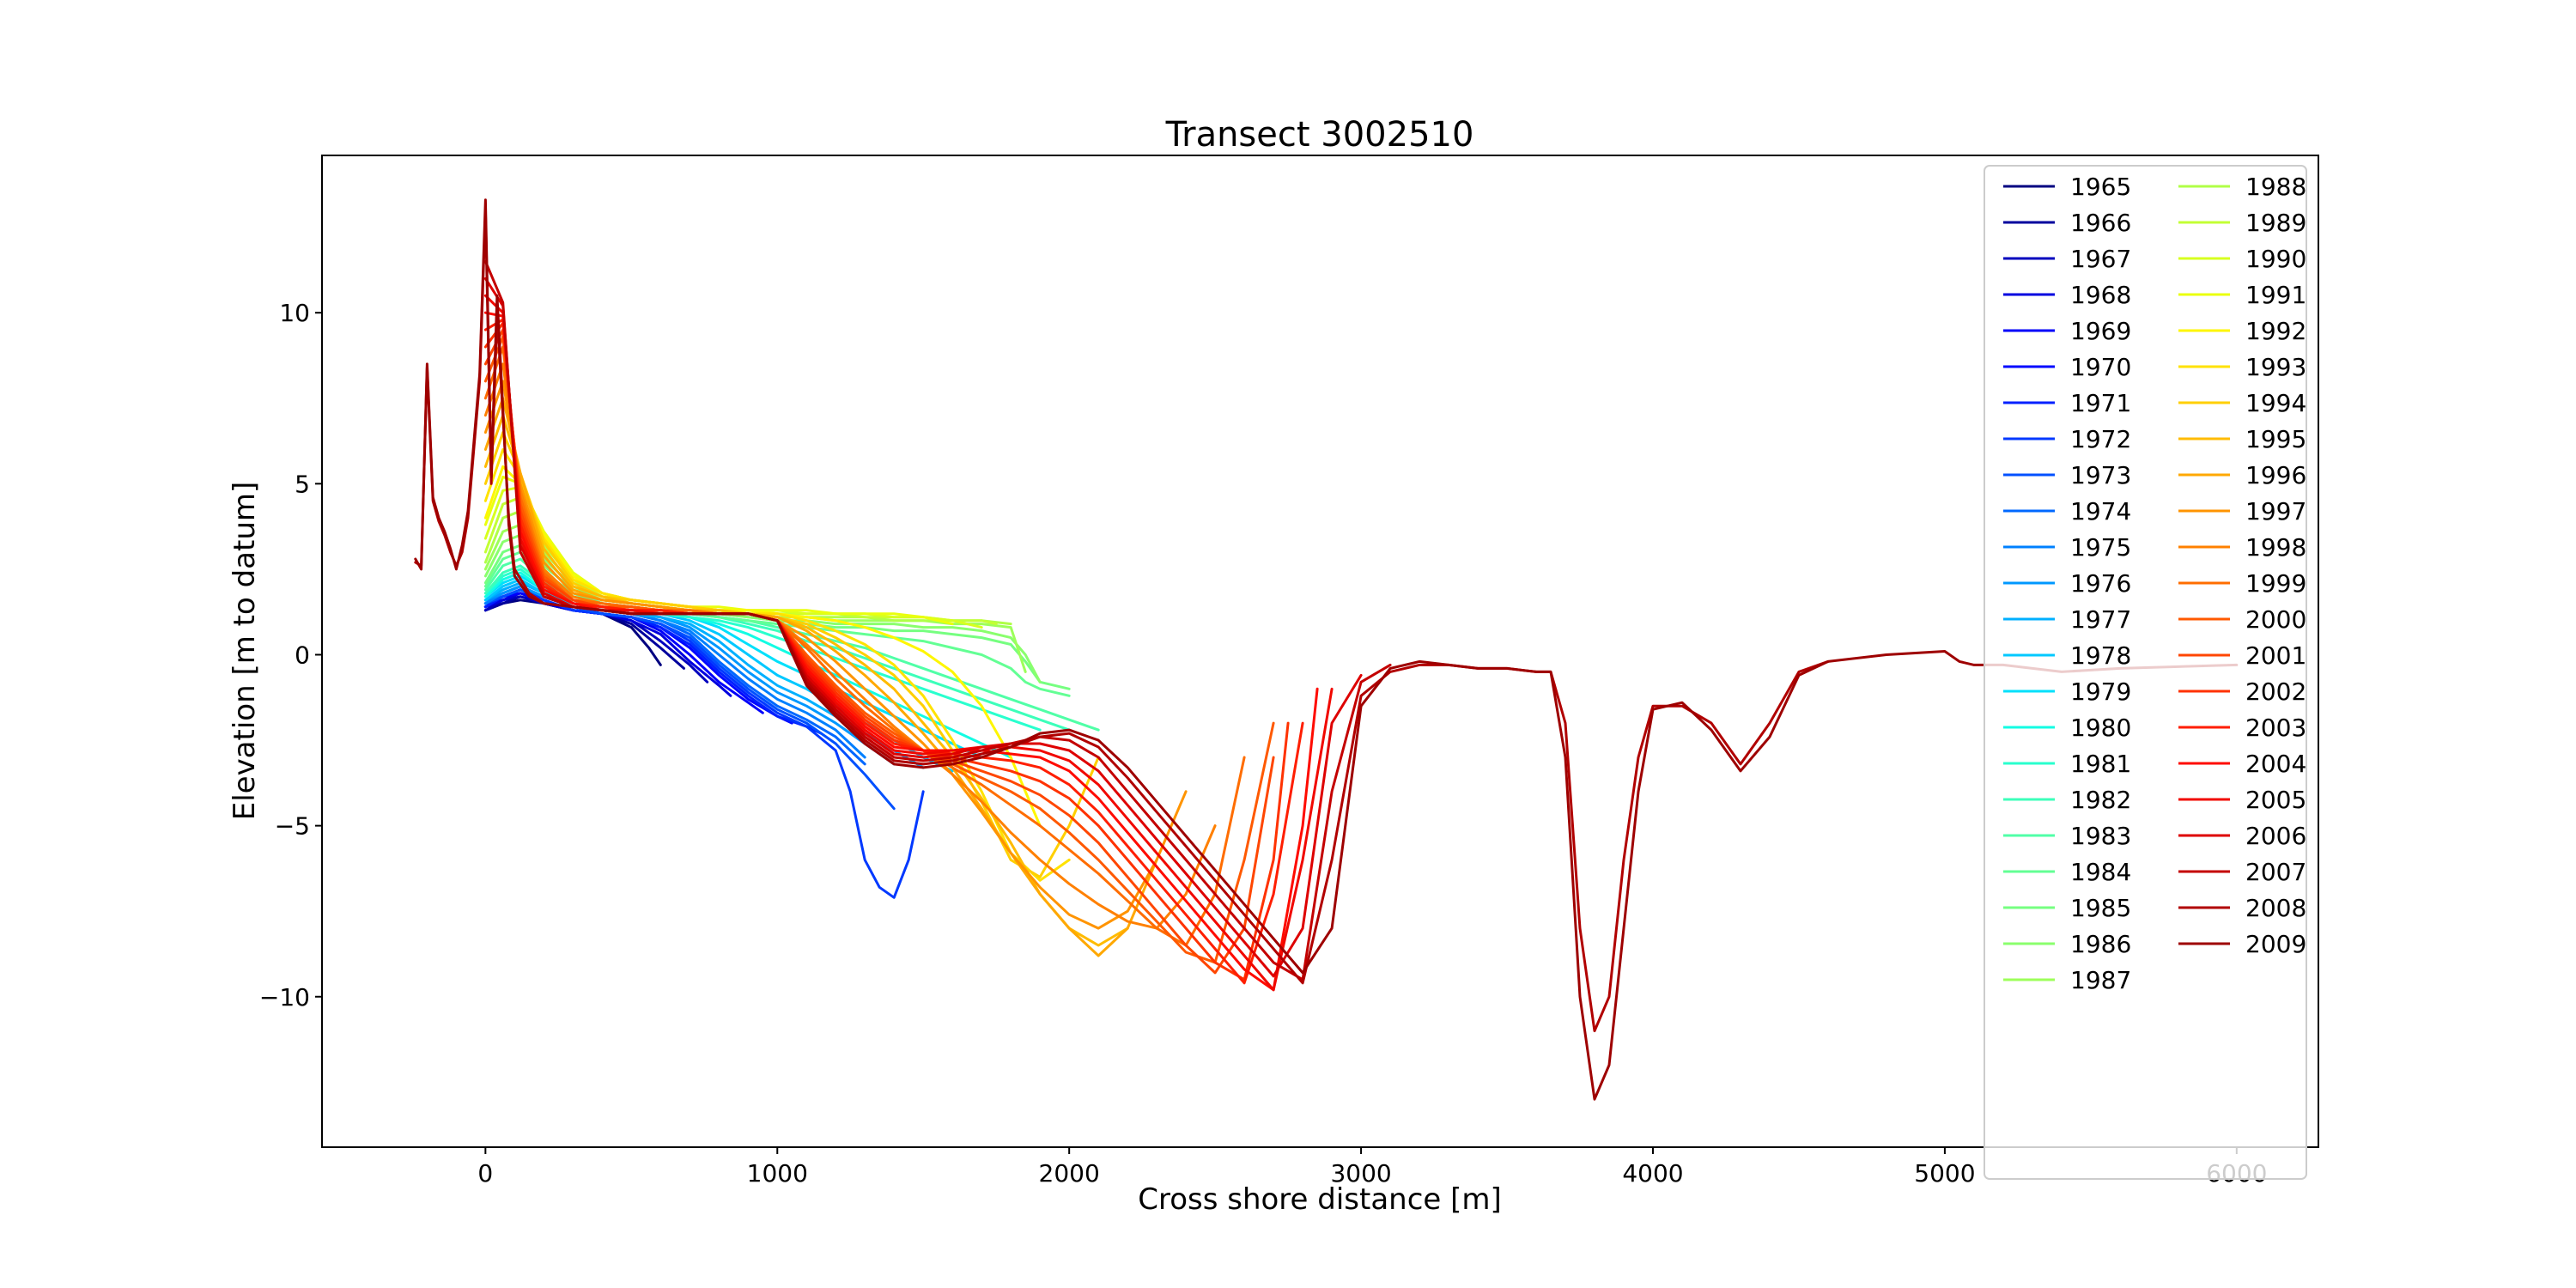 This screenshot has width=2576, height=1288. What do you see at coordinates (2100, 691) in the screenshot?
I see `legend-label-1979: 1979` at bounding box center [2100, 691].